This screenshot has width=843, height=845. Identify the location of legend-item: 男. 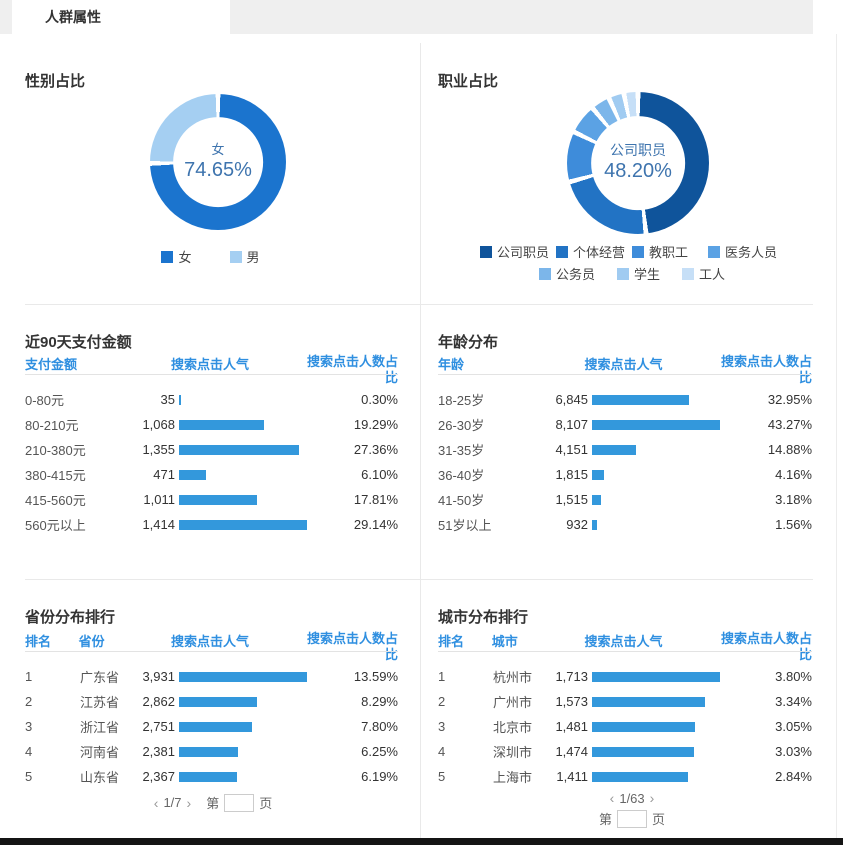
(244, 256).